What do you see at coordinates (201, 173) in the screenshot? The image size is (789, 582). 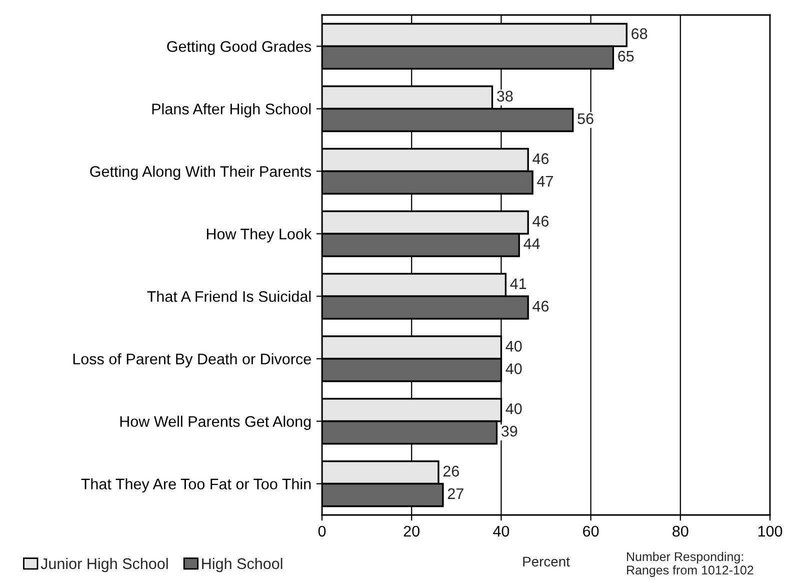 I see `y-tick-label: Getting Along With Their Parents` at bounding box center [201, 173].